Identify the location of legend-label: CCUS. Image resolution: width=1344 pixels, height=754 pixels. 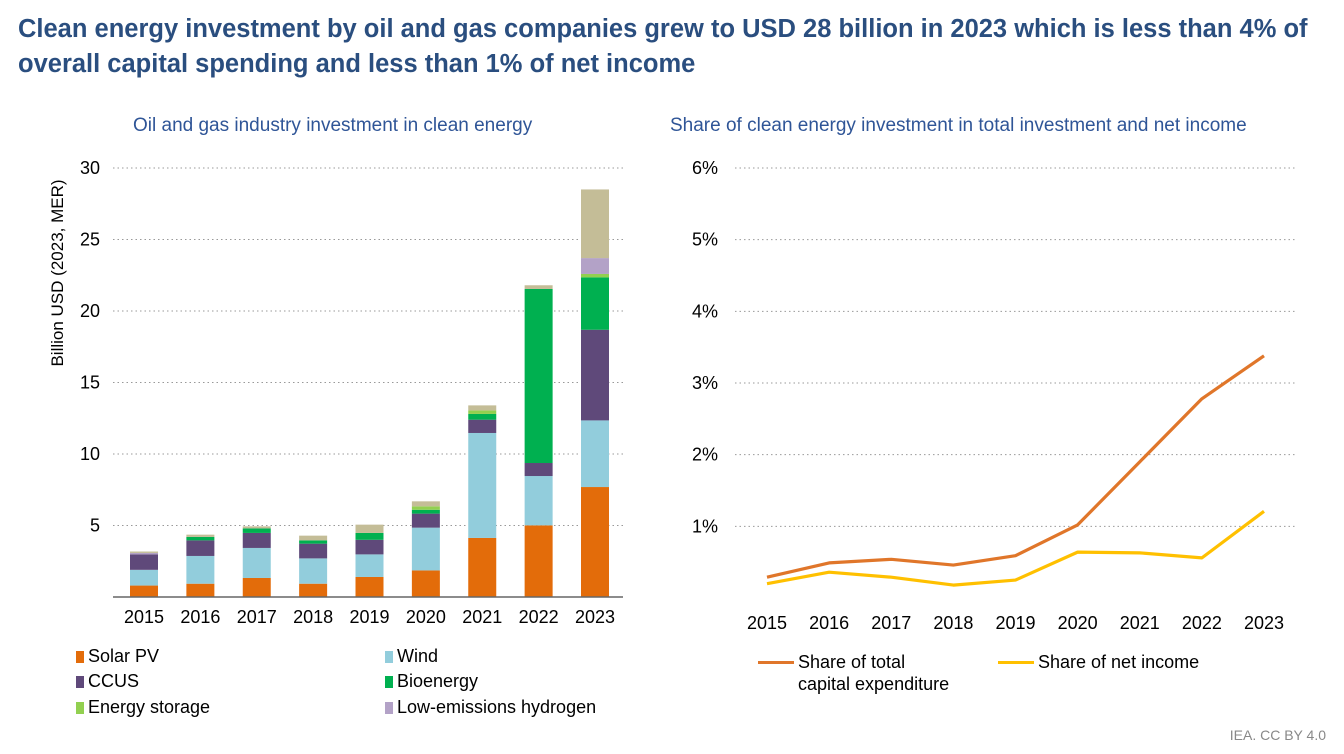
(114, 681).